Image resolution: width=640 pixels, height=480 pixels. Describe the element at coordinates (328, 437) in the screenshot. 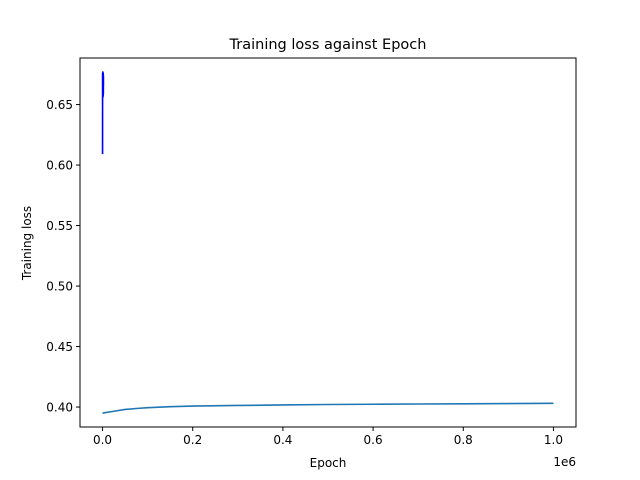

I see `x-axis-ticks: 0.0 0.2 0.4 0.6 0.8 1.0` at that location.